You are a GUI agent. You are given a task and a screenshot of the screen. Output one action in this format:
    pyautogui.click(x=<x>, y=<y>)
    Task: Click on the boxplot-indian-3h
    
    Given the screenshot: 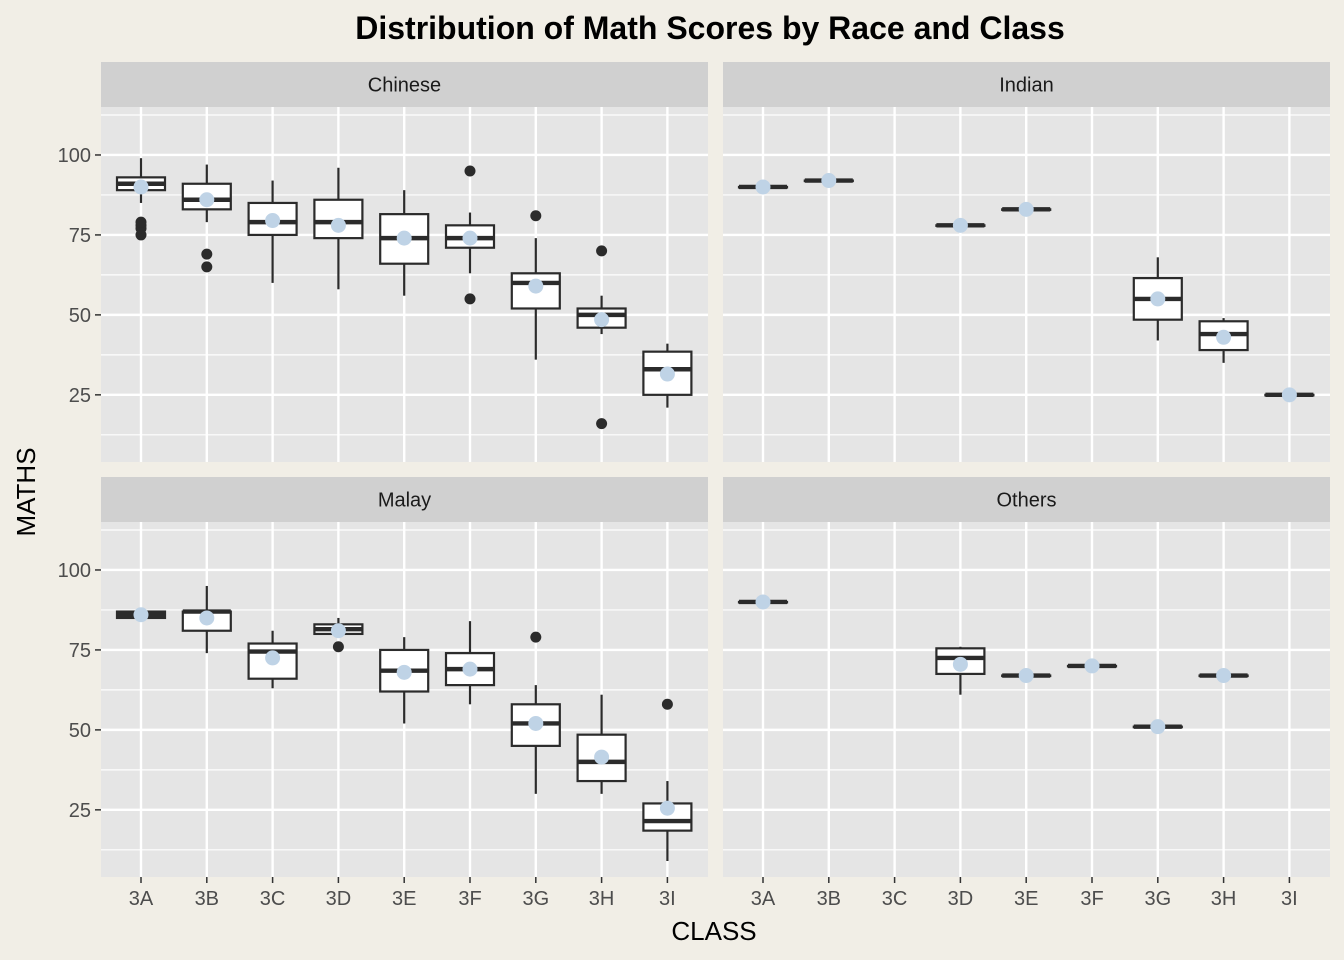 What is the action you would take?
    pyautogui.click(x=1223, y=340)
    